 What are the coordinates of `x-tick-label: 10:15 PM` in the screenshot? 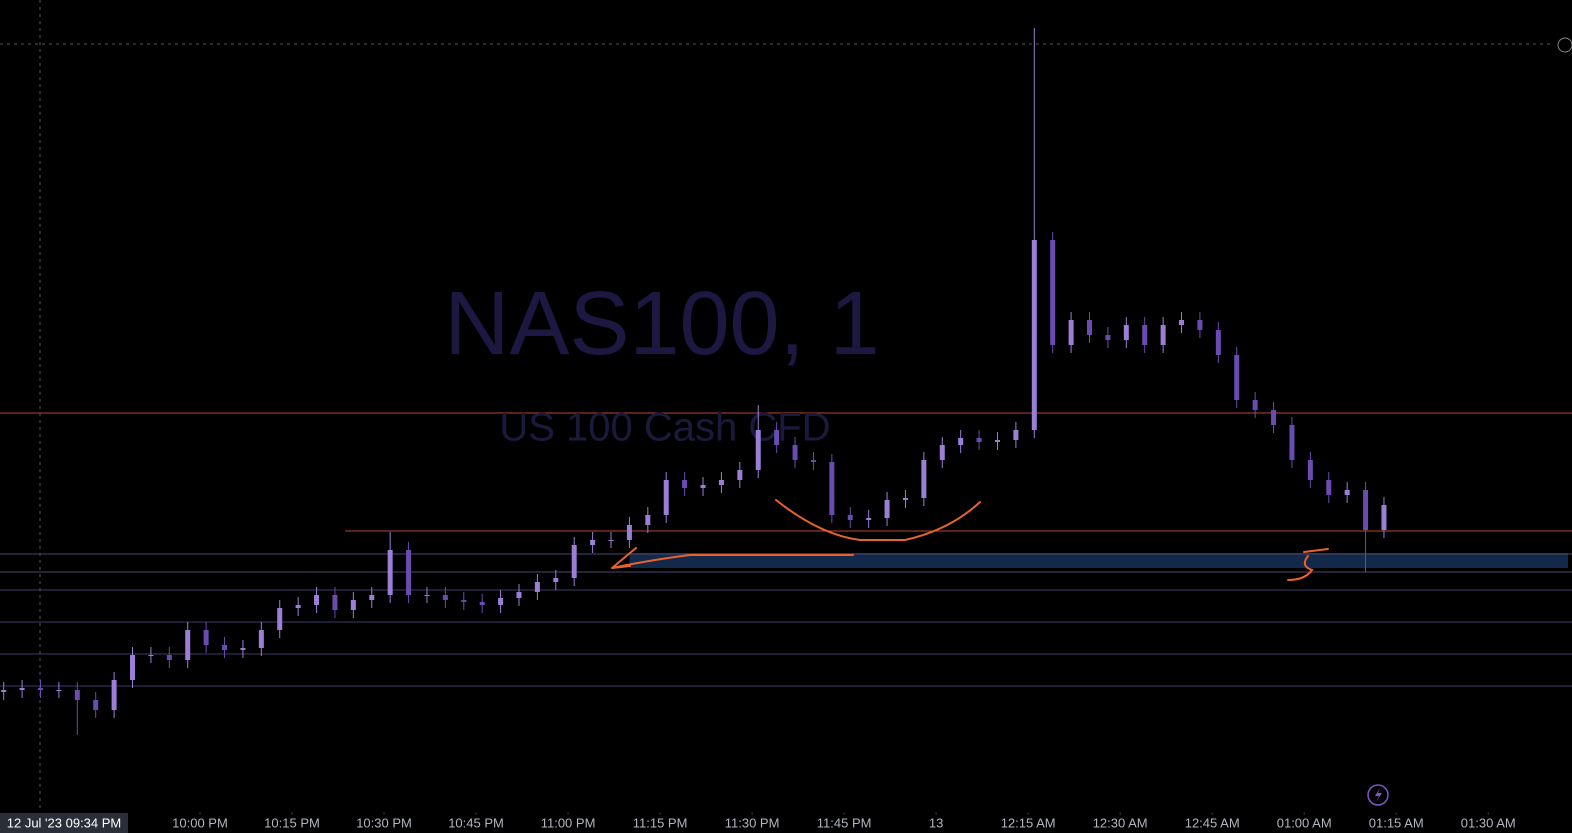 It's located at (292, 822).